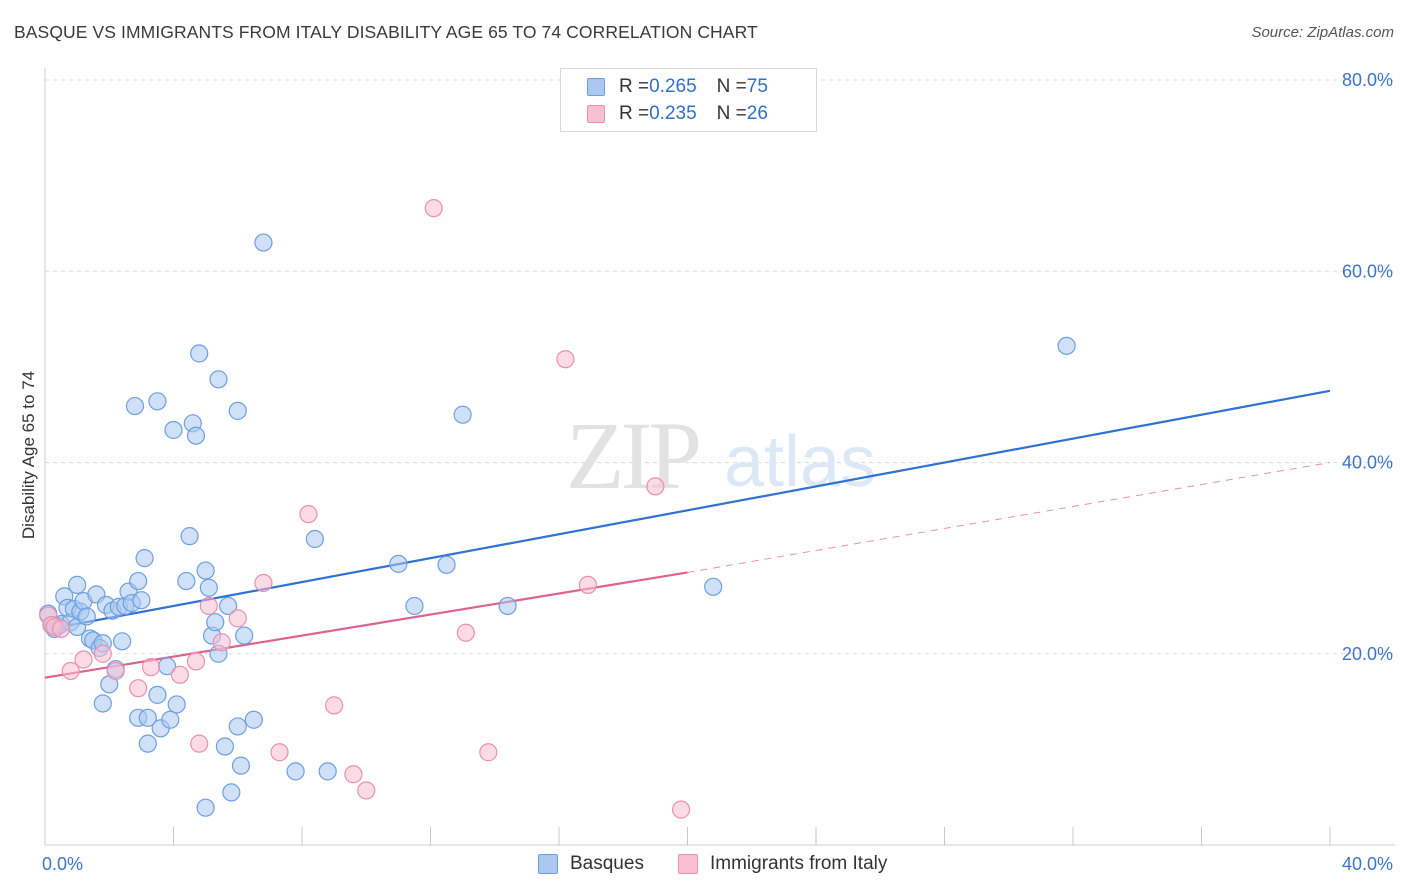 This screenshot has width=1406, height=892. Describe the element at coordinates (632, 455) in the screenshot. I see `watermark-zip: ZIP` at that location.